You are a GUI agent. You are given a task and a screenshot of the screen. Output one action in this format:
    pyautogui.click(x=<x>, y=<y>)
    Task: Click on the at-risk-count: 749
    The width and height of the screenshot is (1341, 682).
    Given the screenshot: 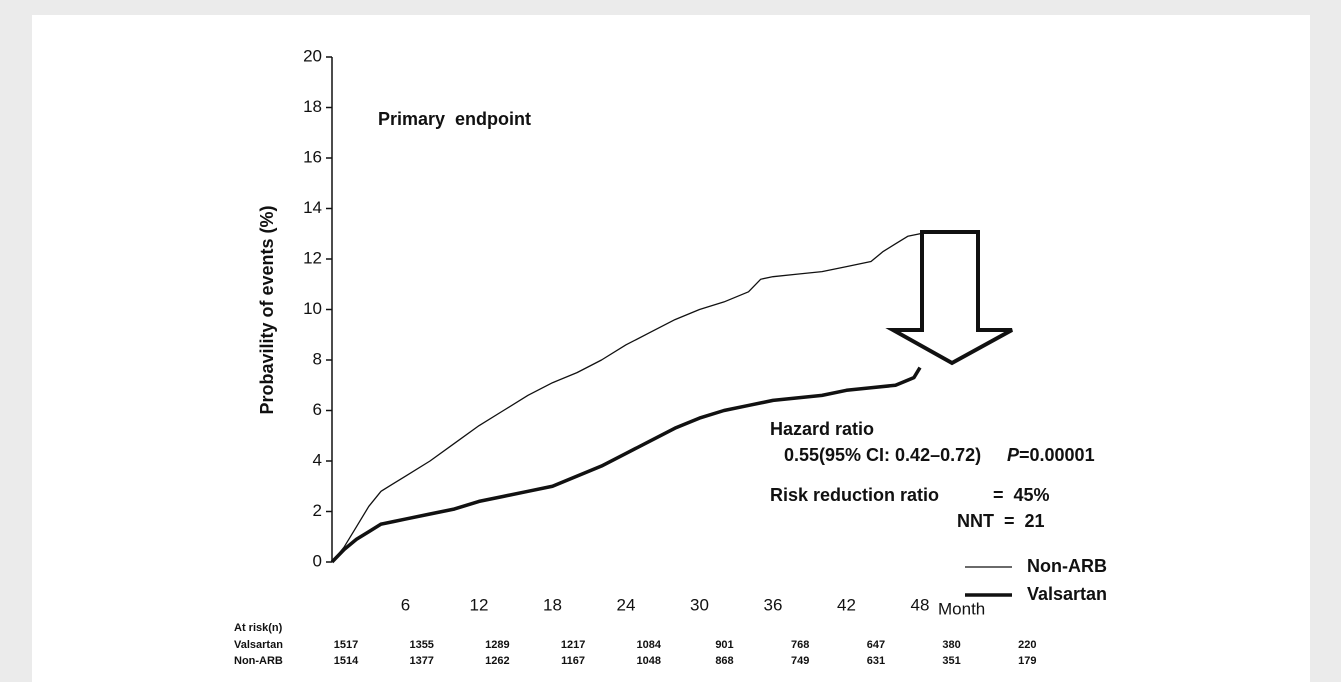 What is the action you would take?
    pyautogui.click(x=800, y=661)
    